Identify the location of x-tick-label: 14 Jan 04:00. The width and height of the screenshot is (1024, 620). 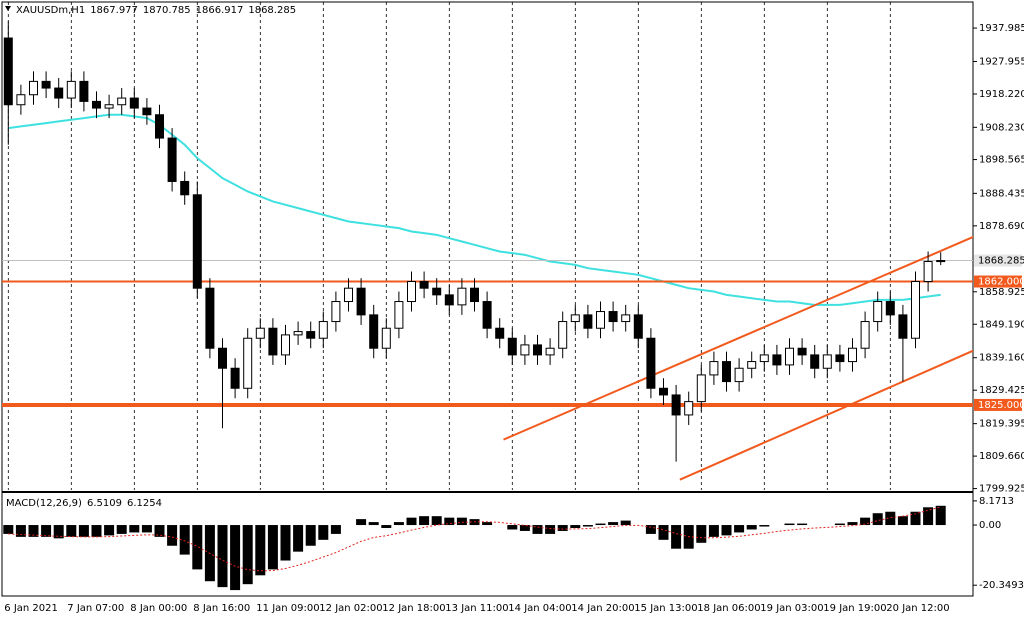
(539, 608).